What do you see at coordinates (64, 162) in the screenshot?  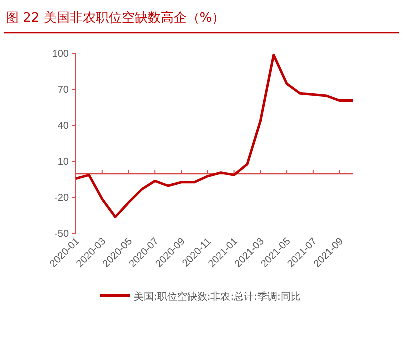 I see `y-tick-label: 10` at bounding box center [64, 162].